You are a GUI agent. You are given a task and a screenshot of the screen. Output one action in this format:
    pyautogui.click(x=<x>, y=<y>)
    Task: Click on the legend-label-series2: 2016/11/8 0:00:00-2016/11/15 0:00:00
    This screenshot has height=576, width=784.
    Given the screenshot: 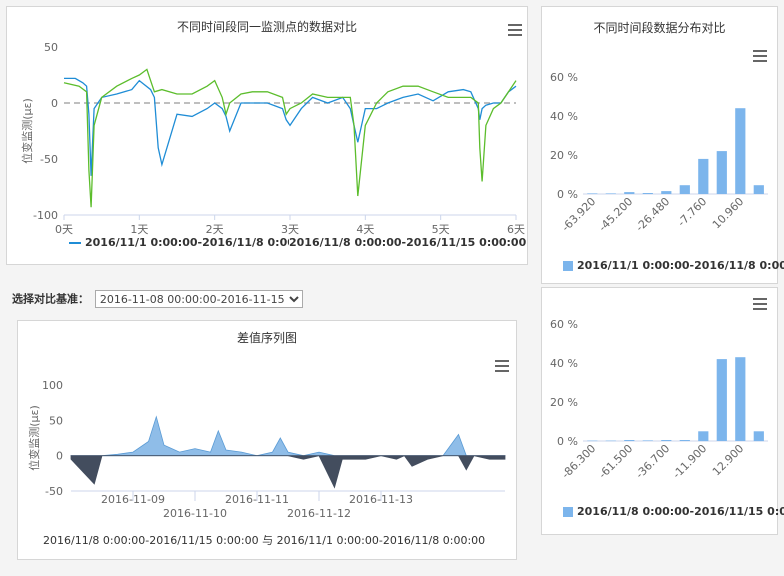 What is the action you would take?
    pyautogui.click(x=408, y=242)
    